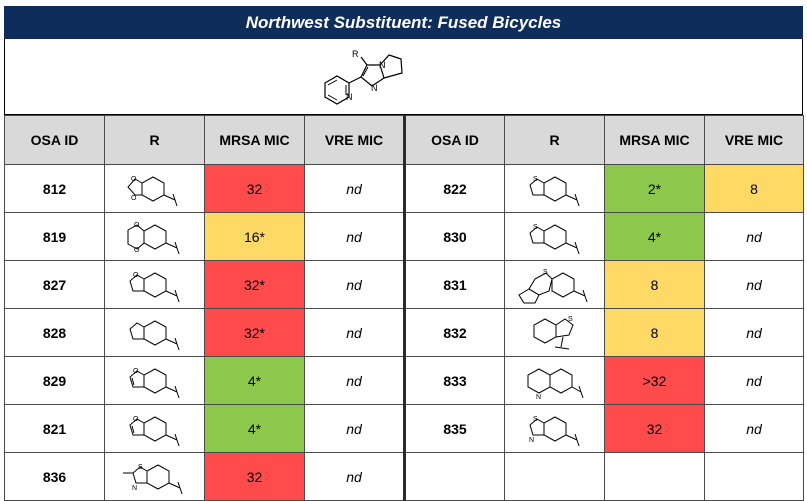 Image resolution: width=807 pixels, height=501 pixels. What do you see at coordinates (355, 54) in the screenshot?
I see `r-group-label: R` at bounding box center [355, 54].